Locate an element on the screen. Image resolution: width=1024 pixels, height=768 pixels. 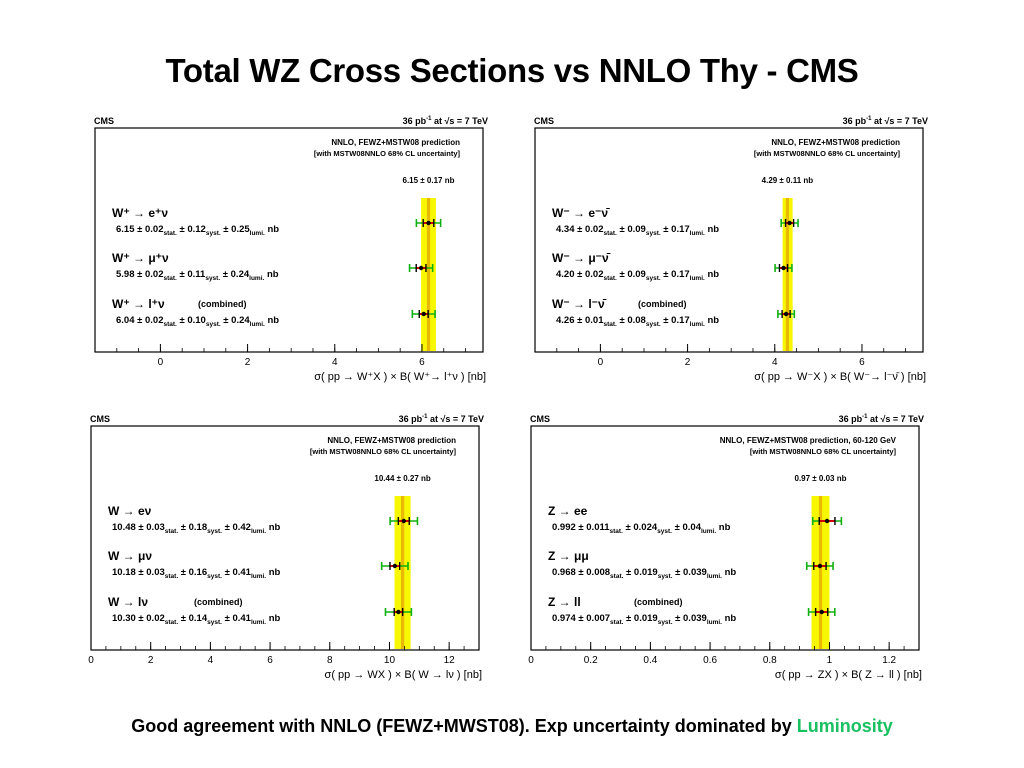
measurement-label: W⁺ → l⁺ν is located at coordinates (138, 304).